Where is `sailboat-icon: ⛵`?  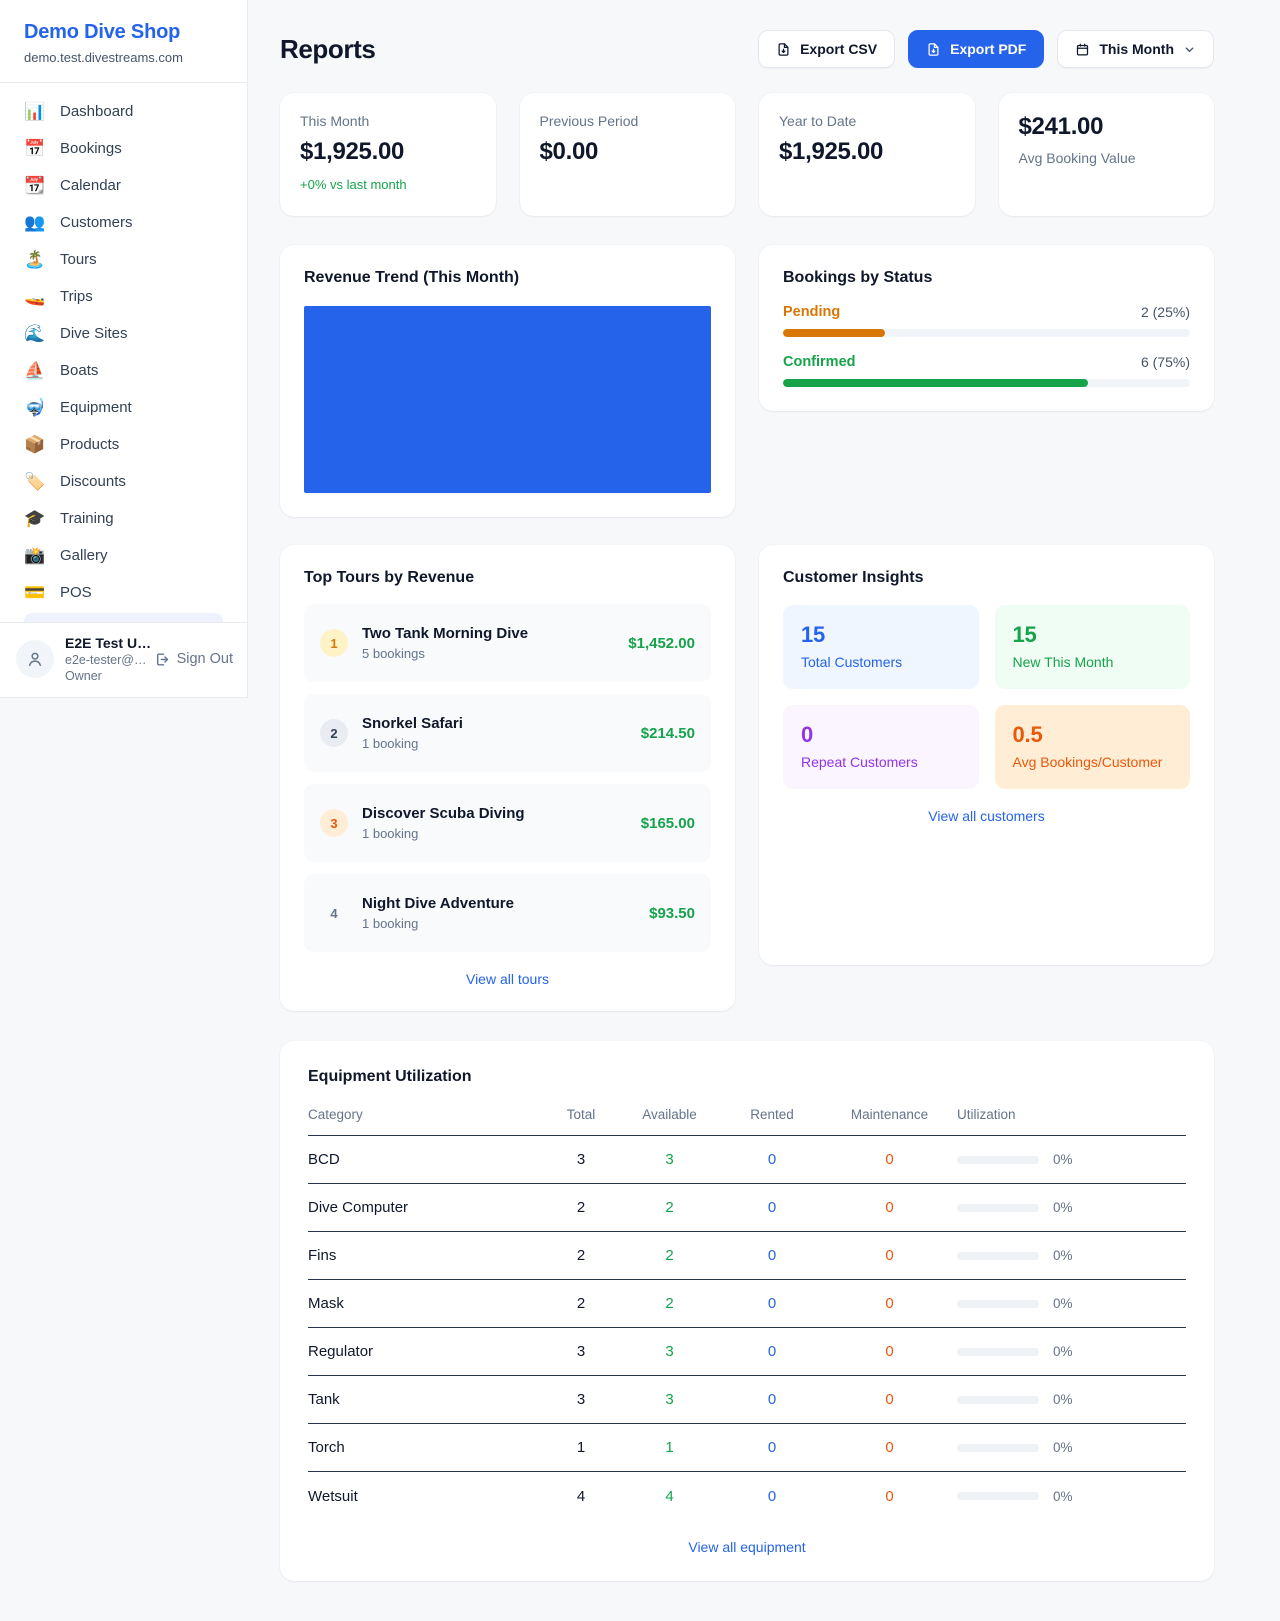 sailboat-icon: ⛵ is located at coordinates (35, 370).